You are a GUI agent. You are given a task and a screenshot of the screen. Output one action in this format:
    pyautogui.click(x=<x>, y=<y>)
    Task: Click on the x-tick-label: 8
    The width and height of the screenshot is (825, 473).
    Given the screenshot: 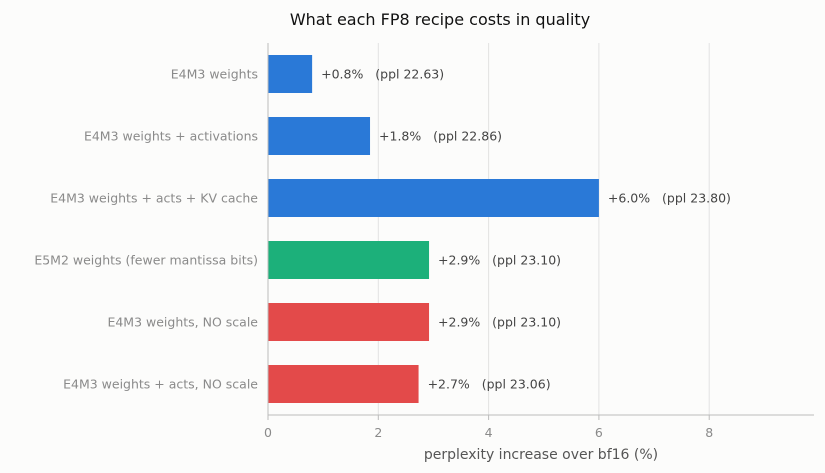 What is the action you would take?
    pyautogui.click(x=709, y=432)
    